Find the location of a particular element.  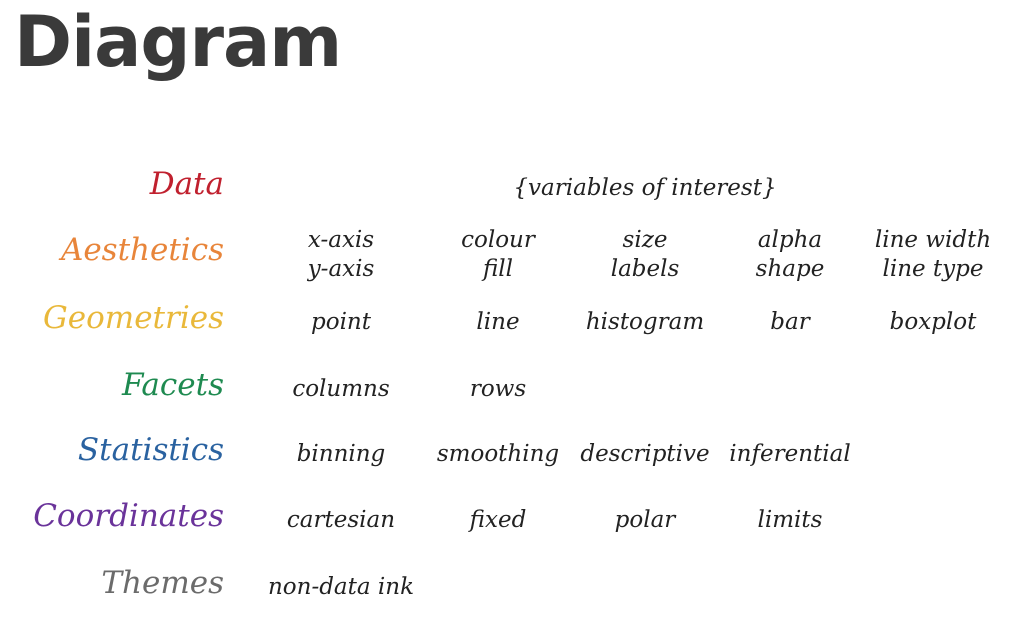

cell: fixed is located at coordinates (498, 520).